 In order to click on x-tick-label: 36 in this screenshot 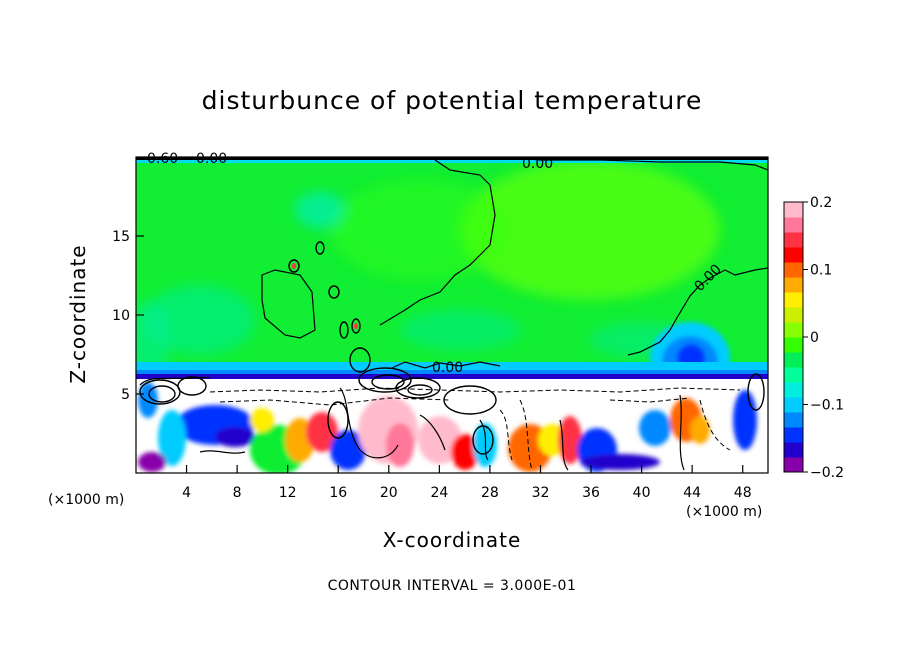, I will do `click(591, 493)`.